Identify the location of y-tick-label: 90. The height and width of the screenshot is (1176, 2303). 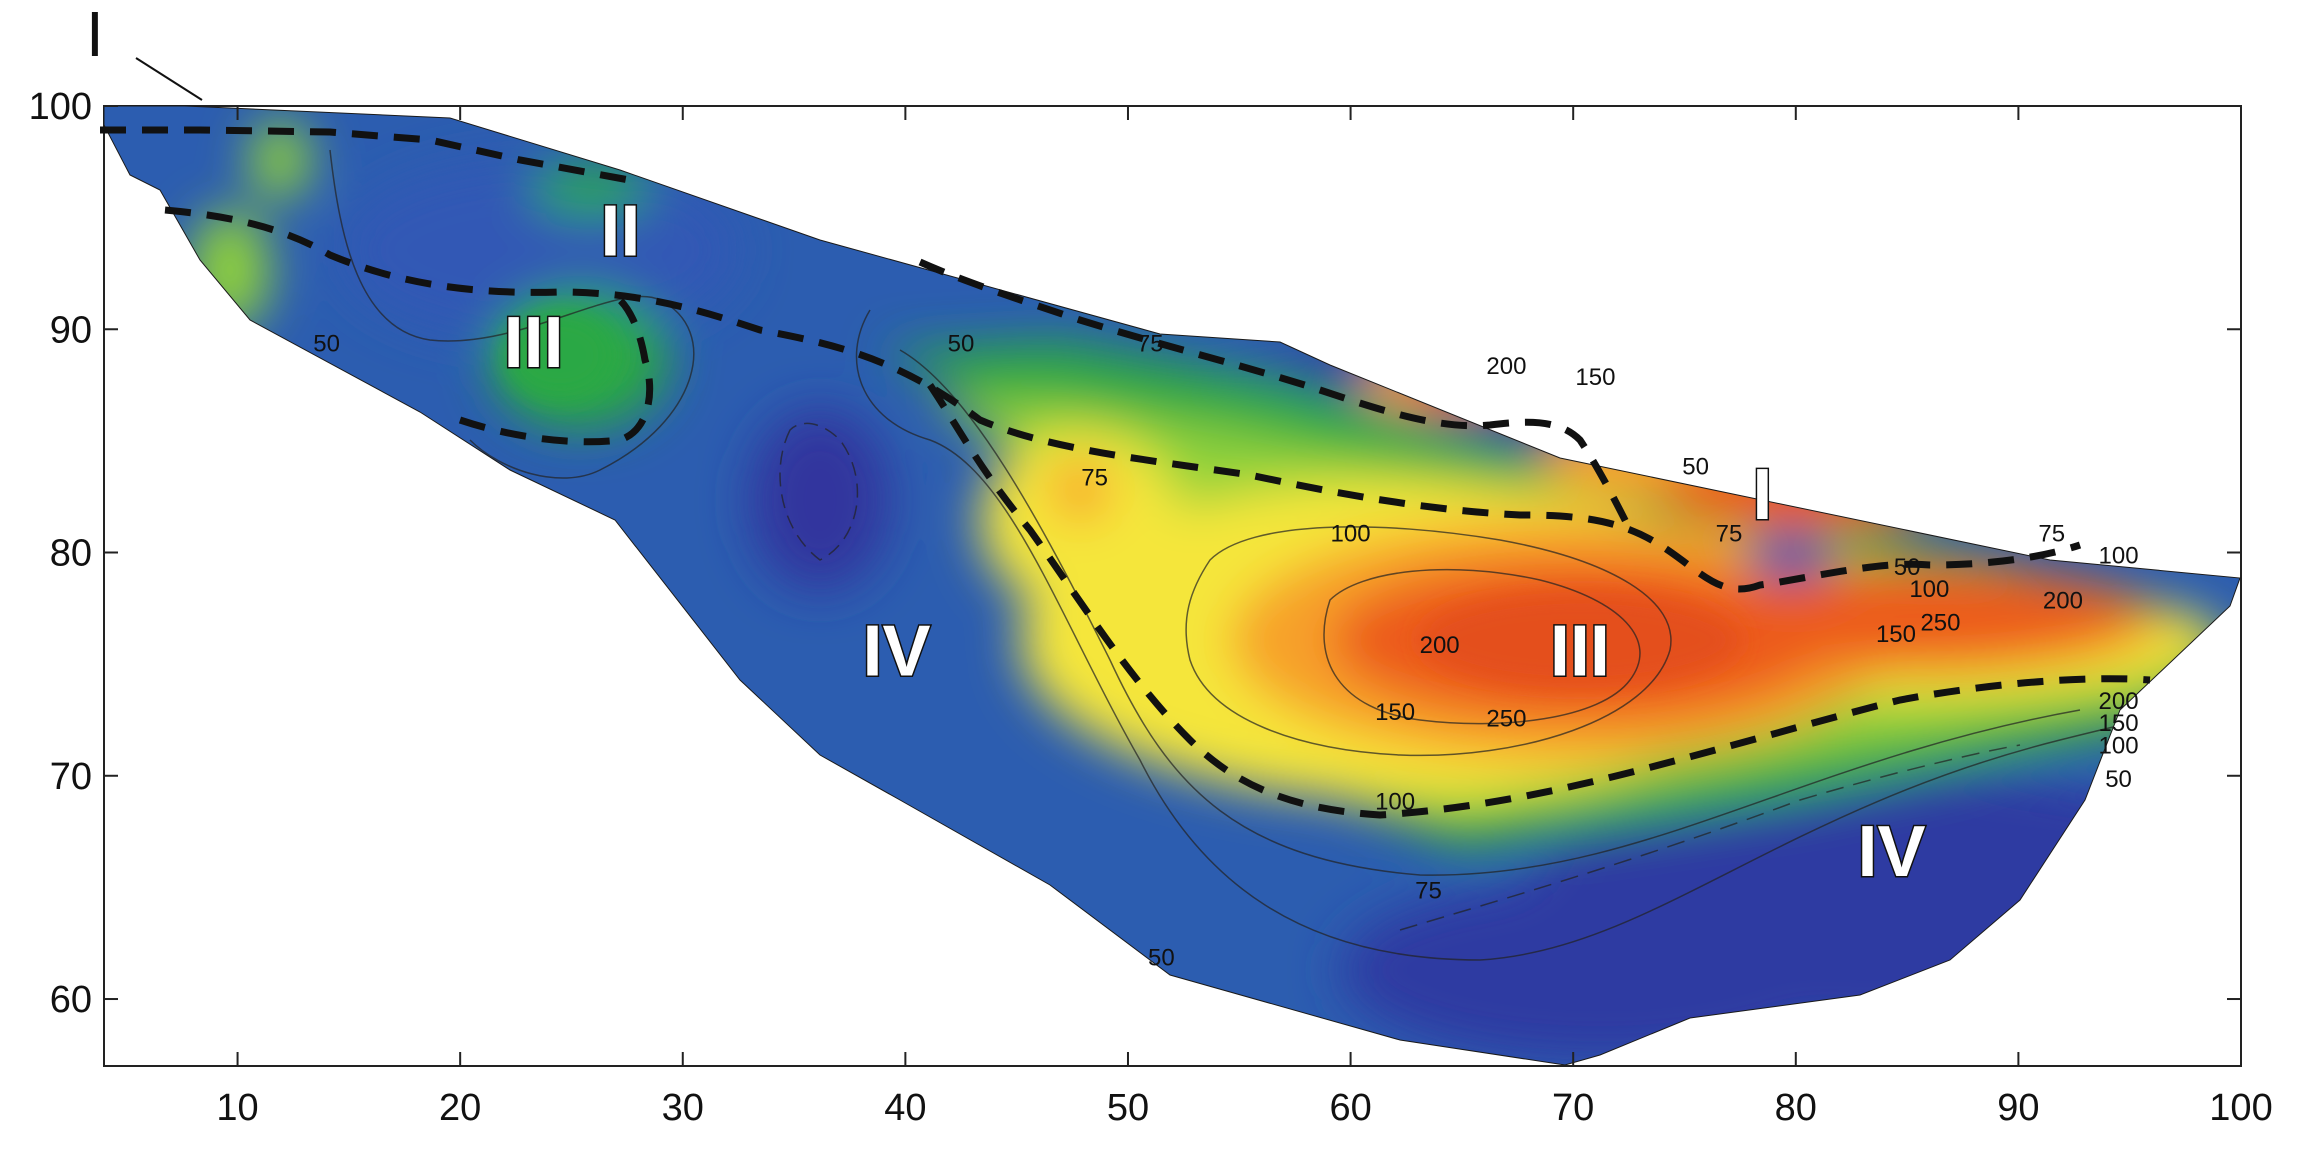
(71, 330).